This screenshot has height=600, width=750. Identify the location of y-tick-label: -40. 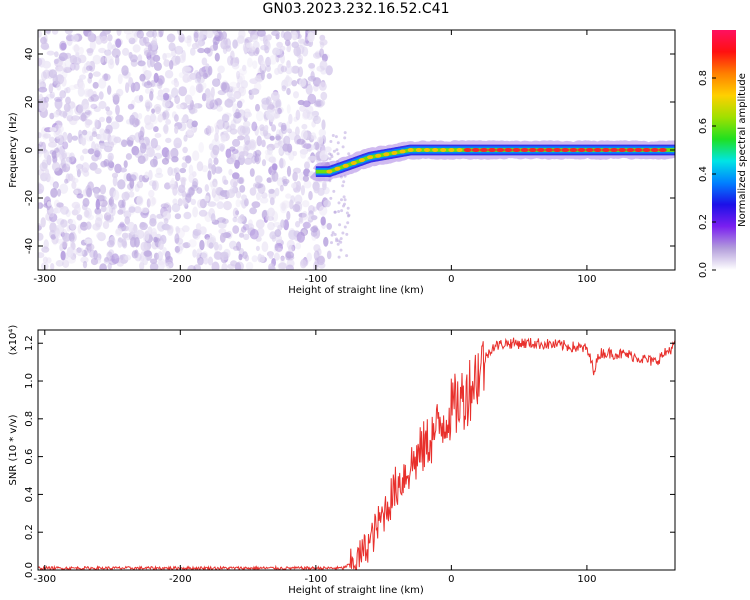
(29, 246).